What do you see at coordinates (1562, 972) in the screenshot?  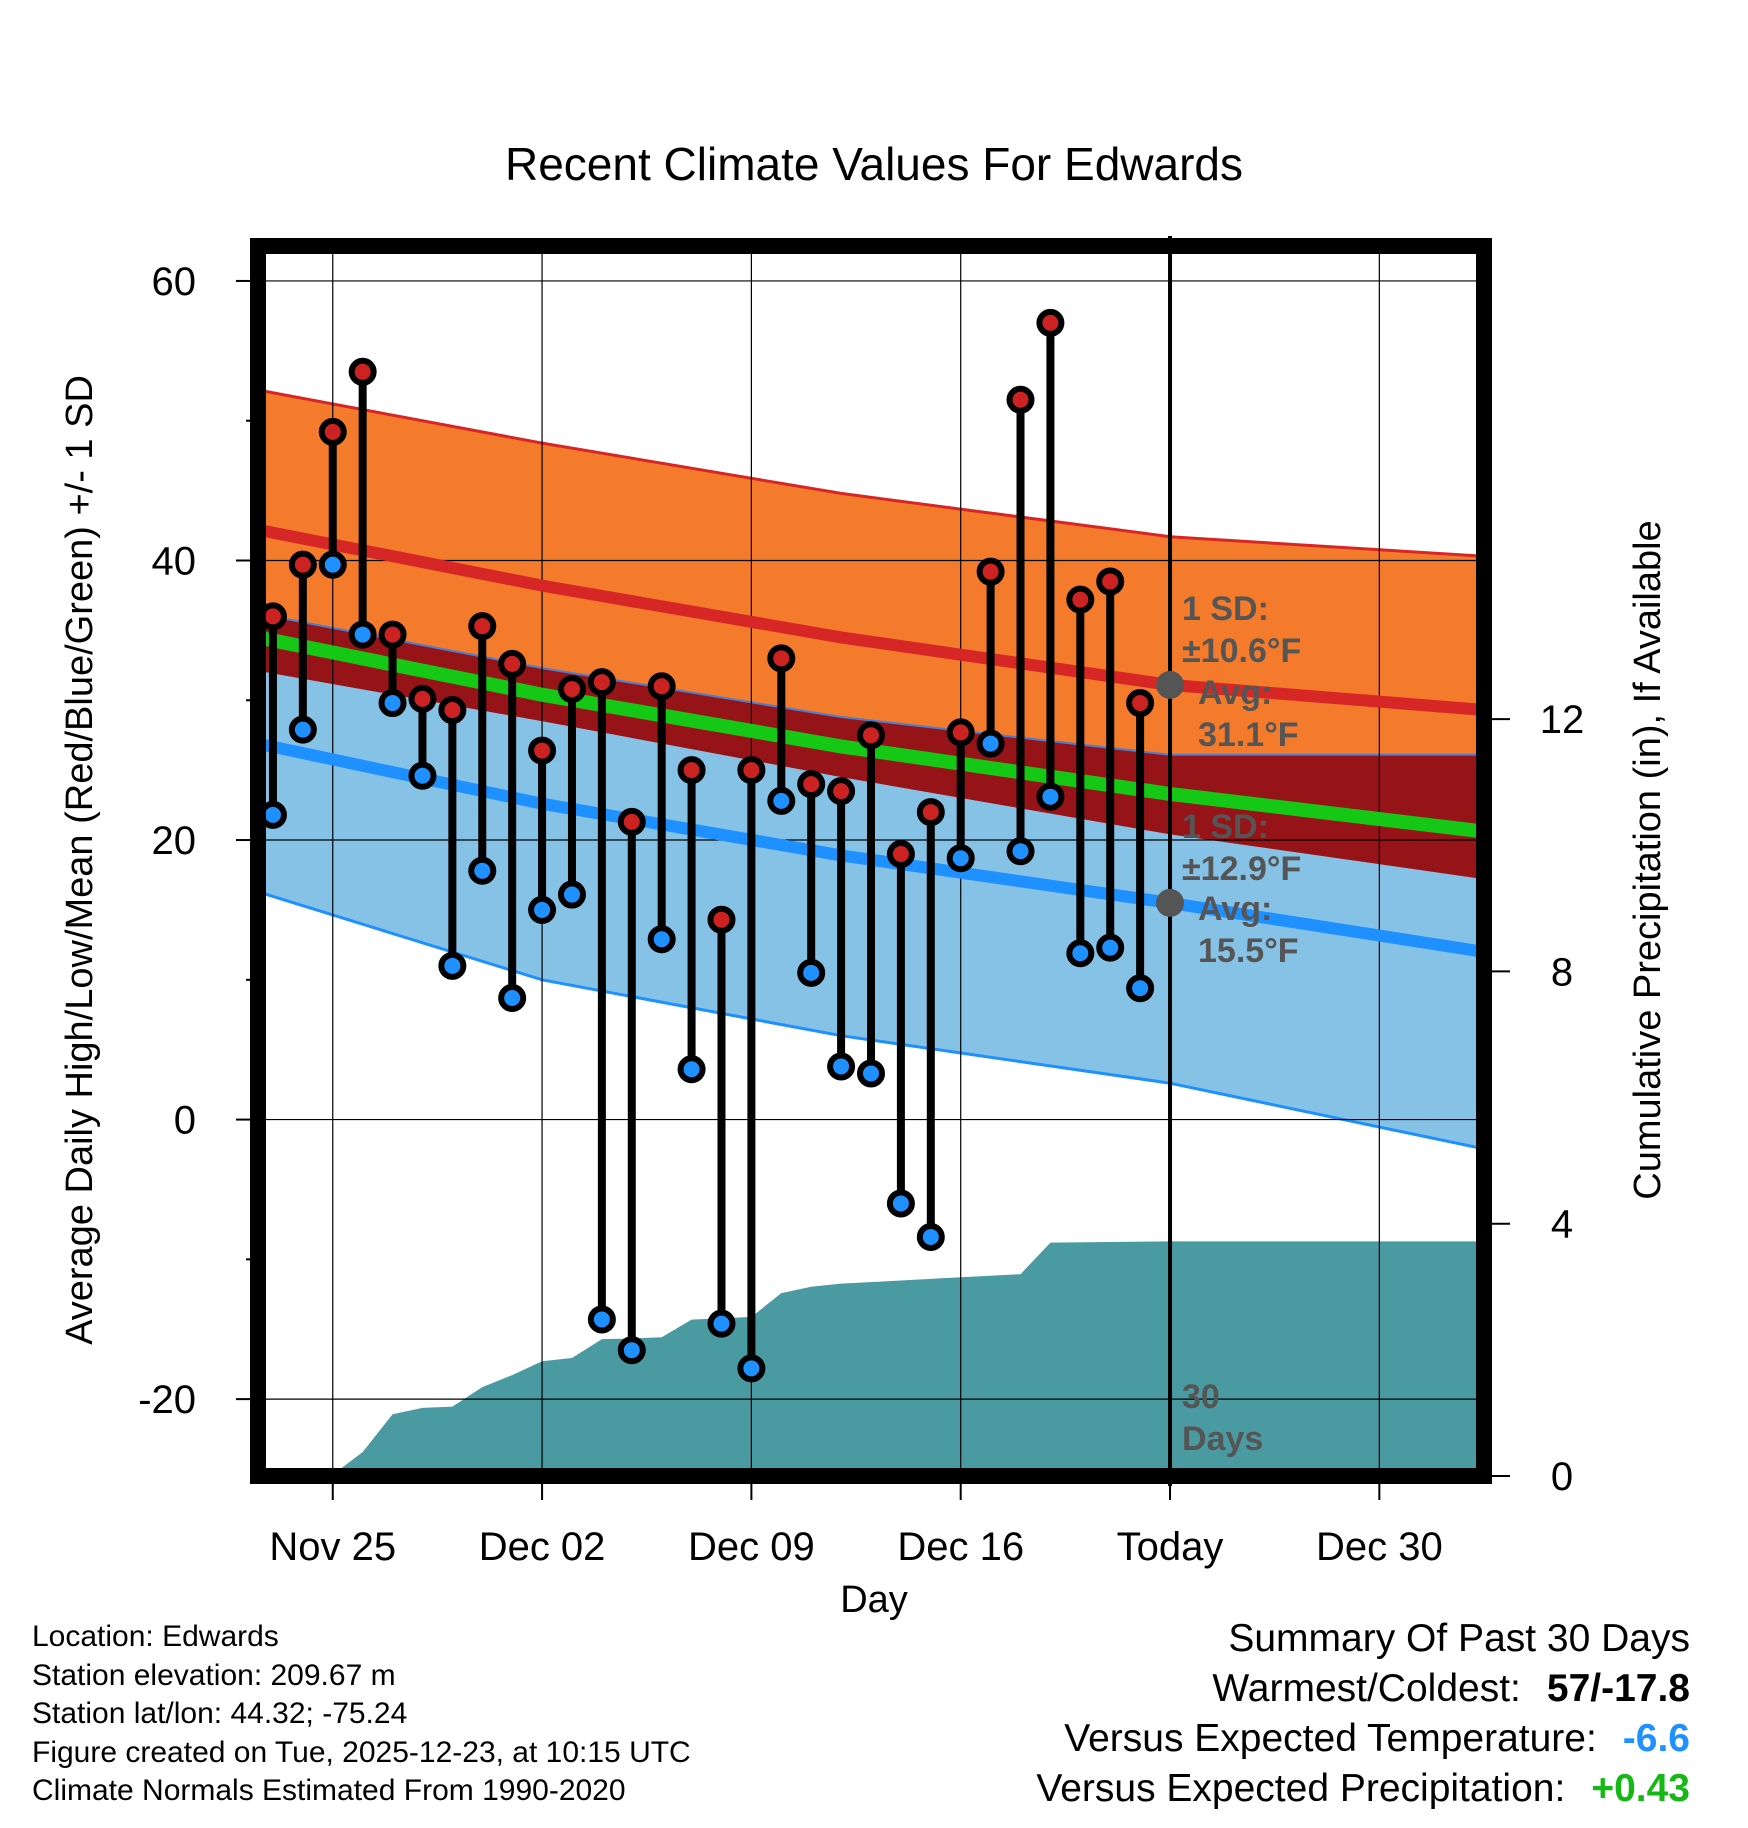 I see `y2-tick-label: 8` at bounding box center [1562, 972].